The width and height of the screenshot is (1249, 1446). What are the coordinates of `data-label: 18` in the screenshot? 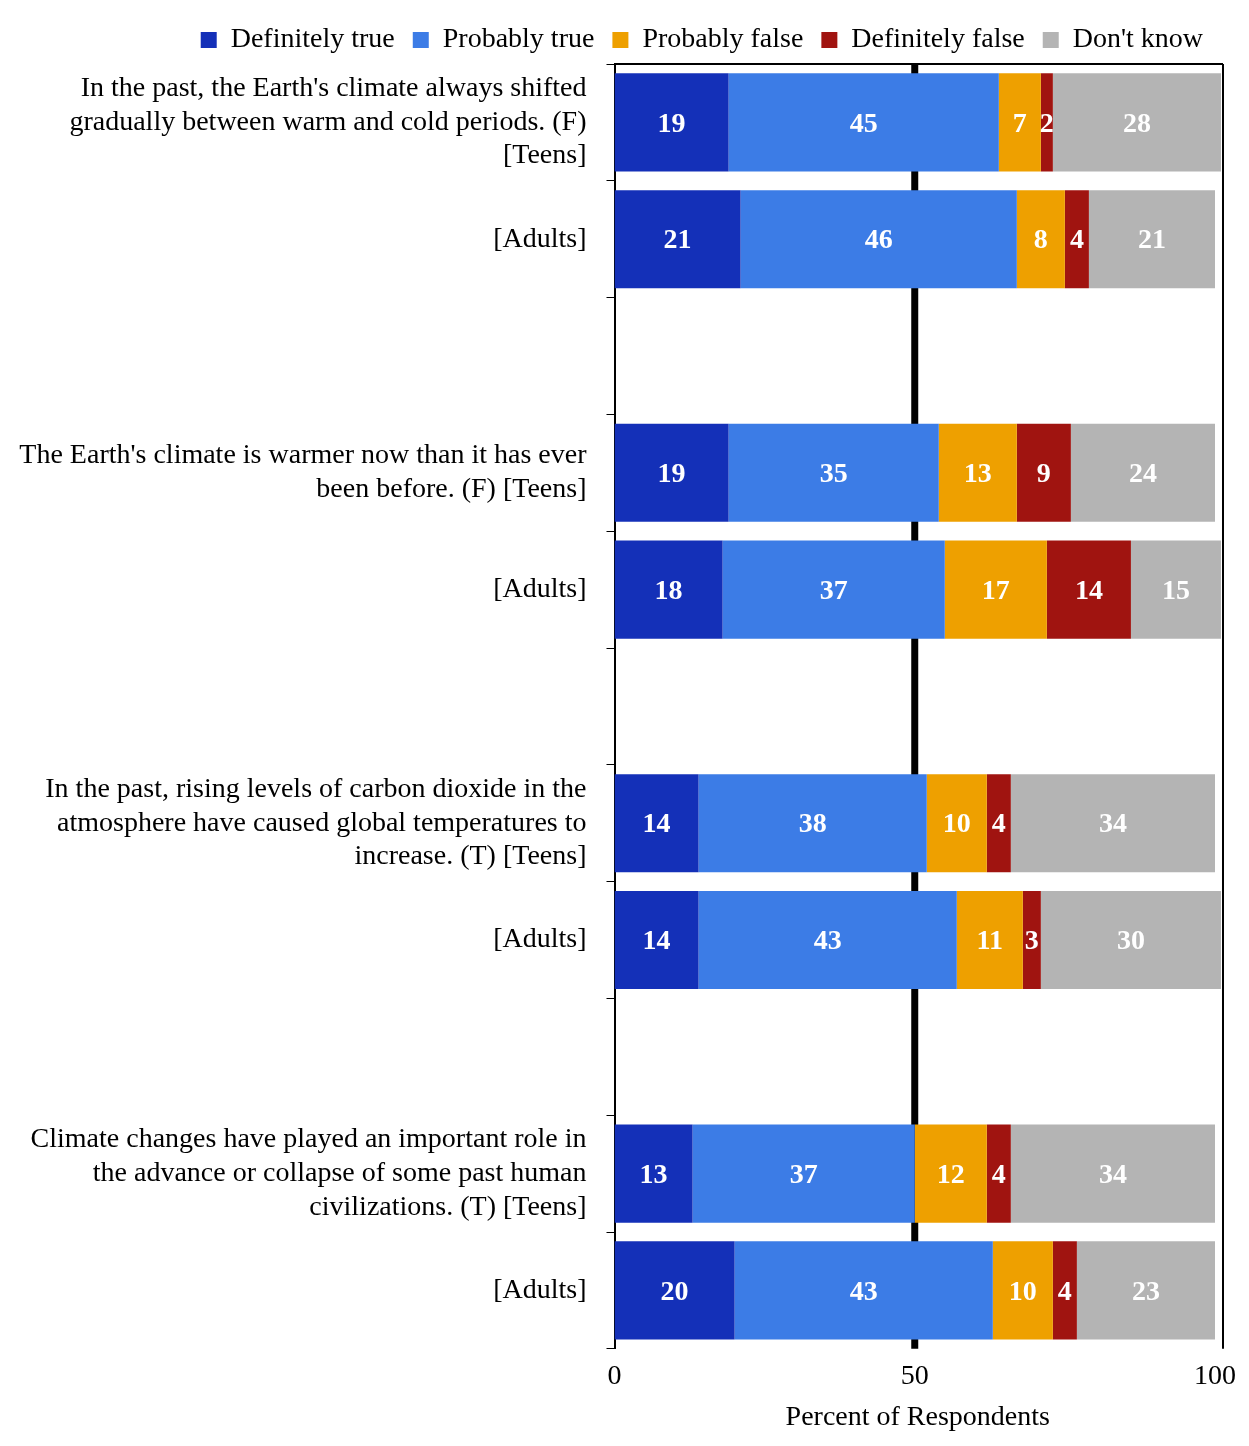 It's located at (668, 589).